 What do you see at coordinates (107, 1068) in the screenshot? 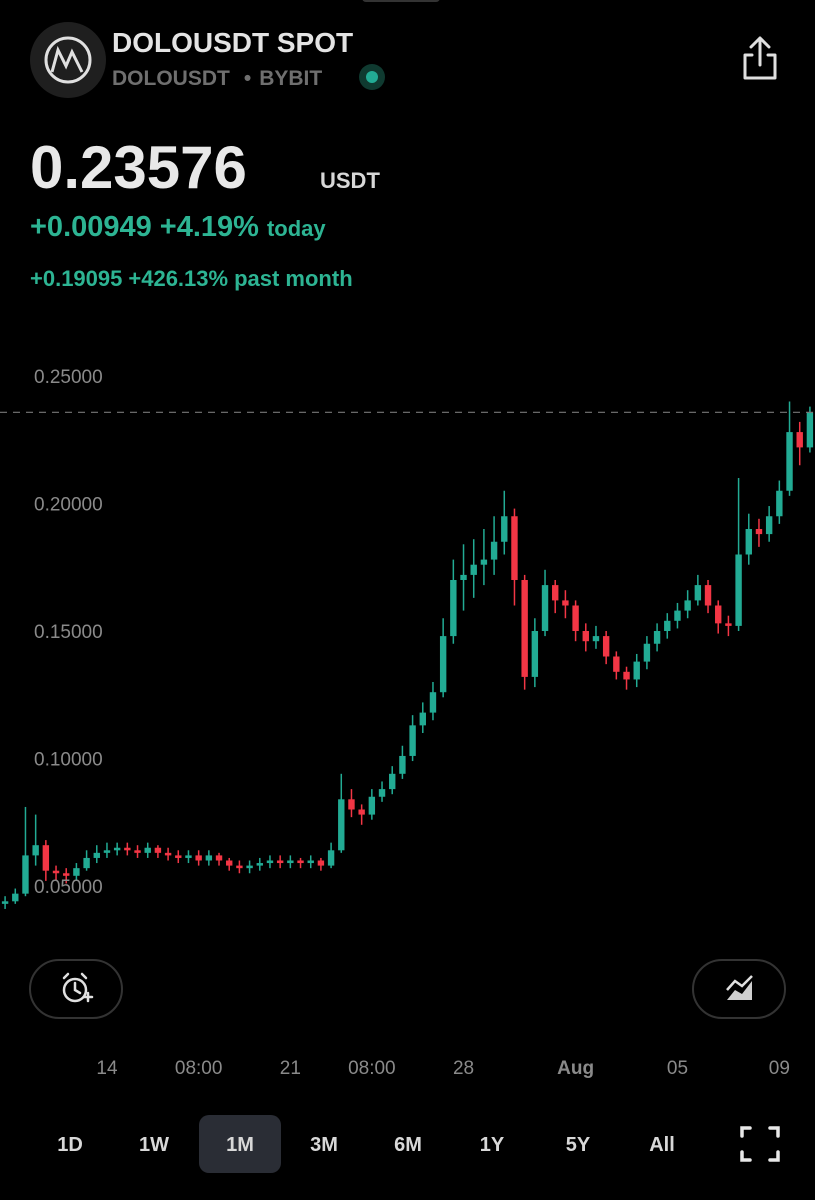
I see `x-tick-label: 14` at bounding box center [107, 1068].